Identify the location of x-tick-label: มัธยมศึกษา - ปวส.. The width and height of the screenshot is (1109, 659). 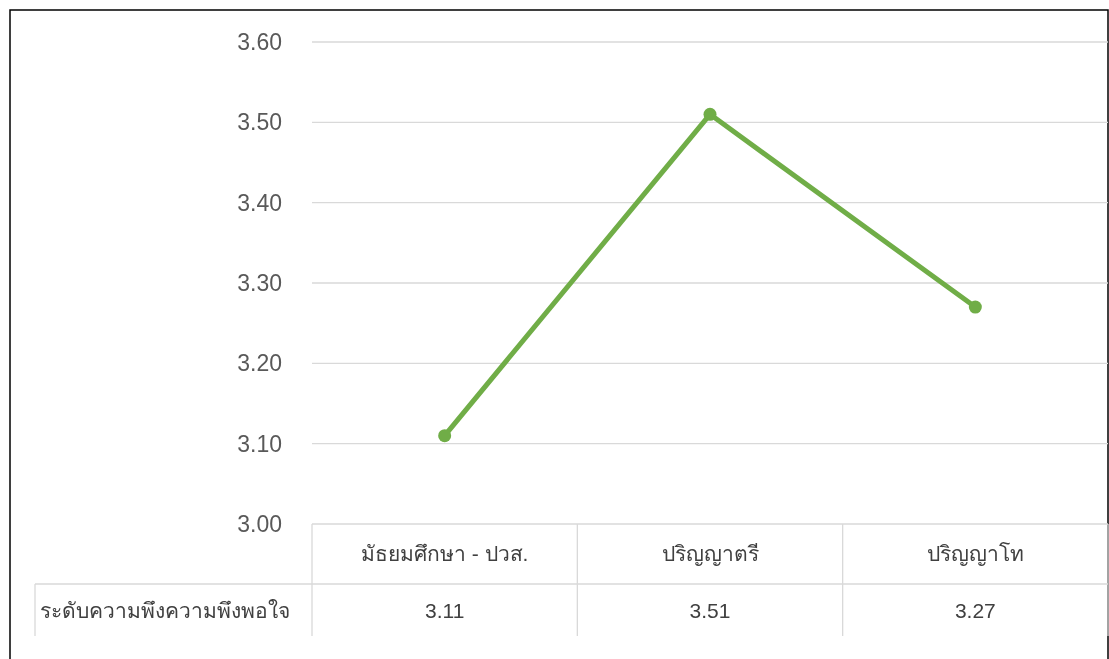
(444, 553).